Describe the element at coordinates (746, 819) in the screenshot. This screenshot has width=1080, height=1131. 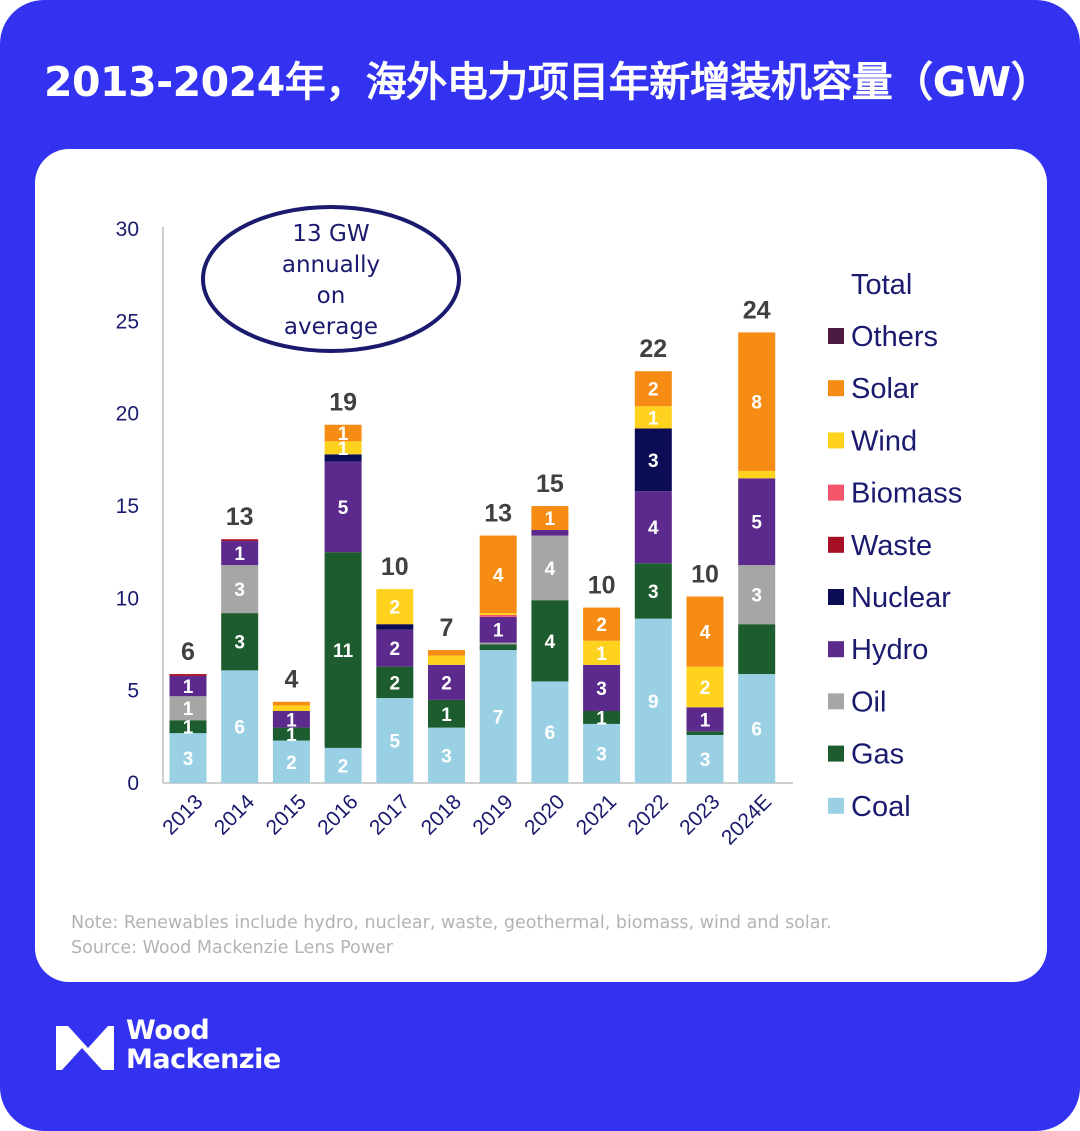
I see `x-tick-label: 2024E` at that location.